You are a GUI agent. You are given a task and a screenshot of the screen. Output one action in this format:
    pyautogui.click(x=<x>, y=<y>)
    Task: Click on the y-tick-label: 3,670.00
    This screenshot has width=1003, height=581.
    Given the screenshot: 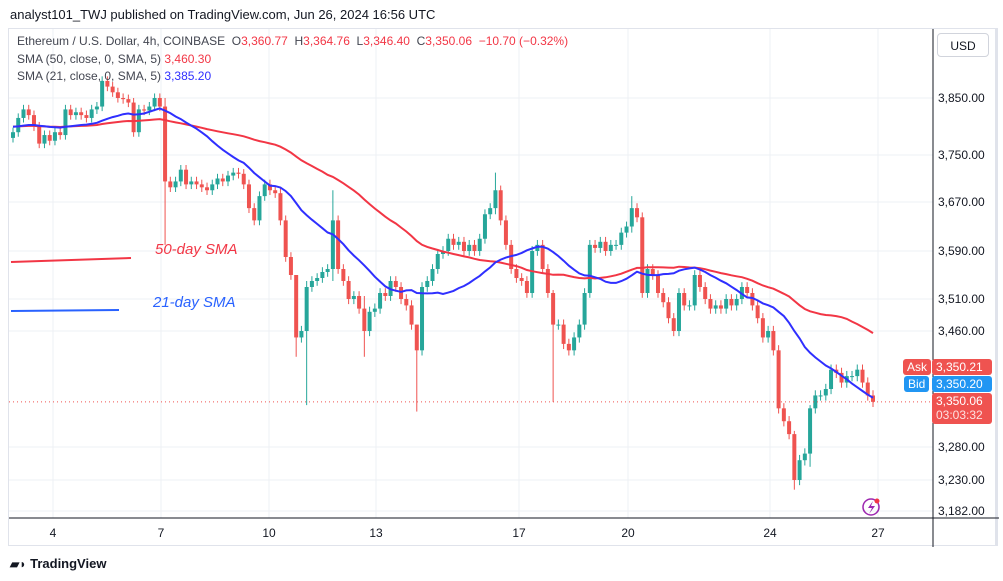 What is the action you would take?
    pyautogui.click(x=961, y=202)
    